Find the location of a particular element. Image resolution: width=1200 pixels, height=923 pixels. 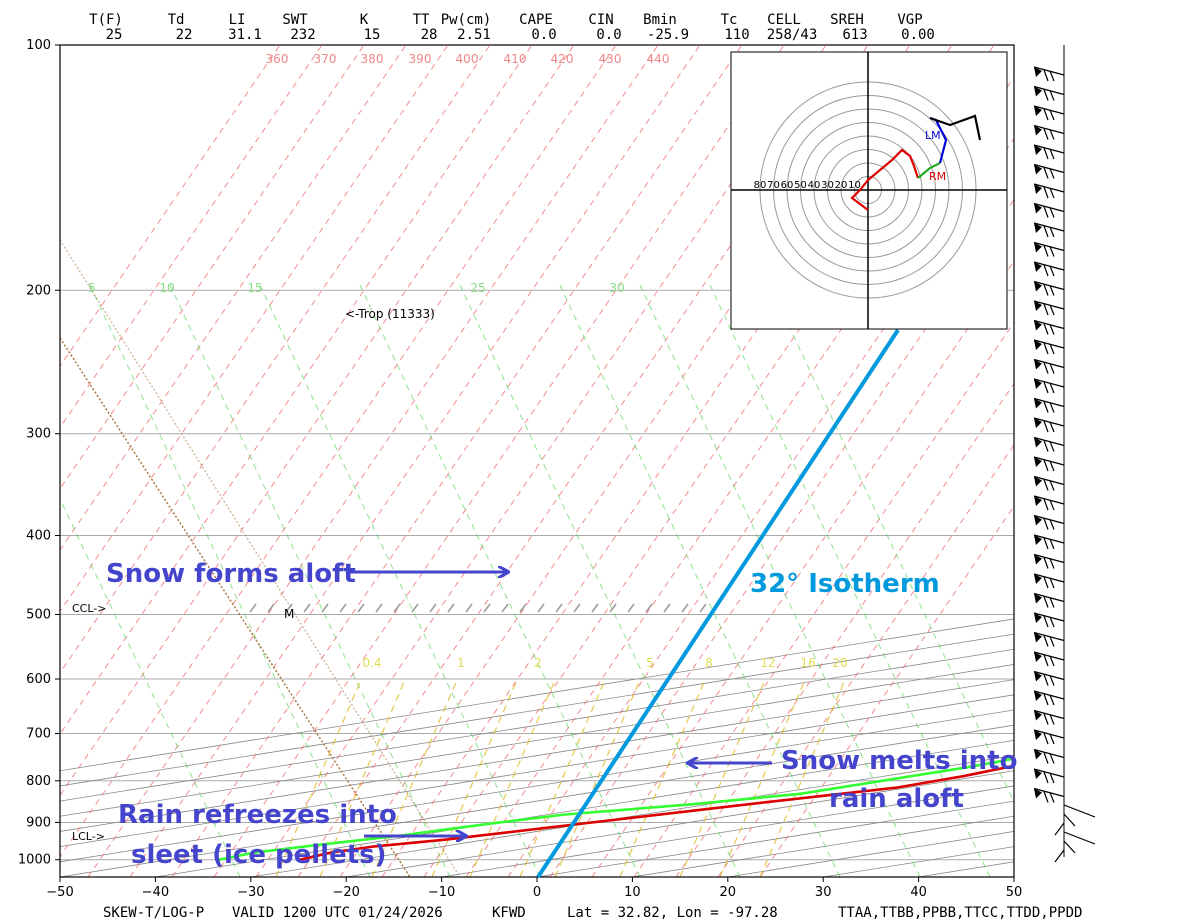

ccl-label: CCL-> is located at coordinates (89, 608).